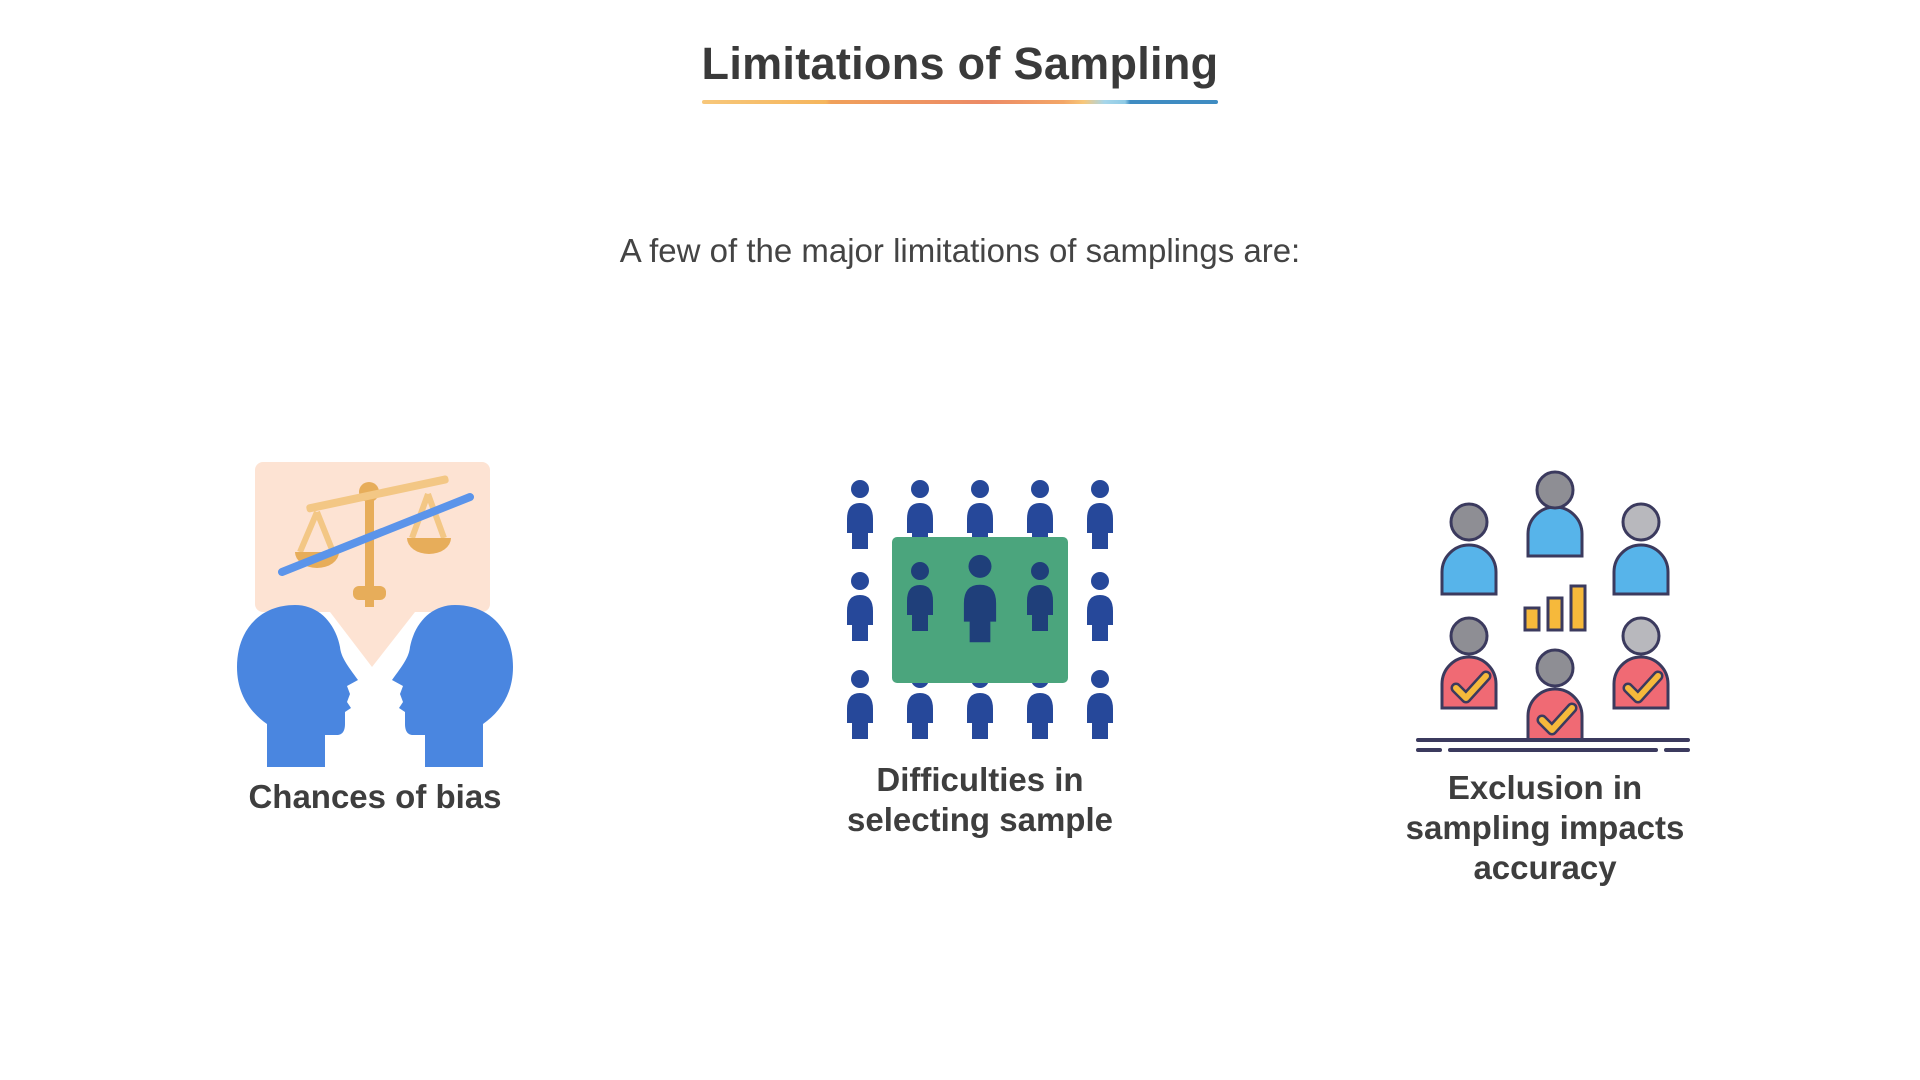  Describe the element at coordinates (980, 799) in the screenshot. I see `item-label-selecting: Difficulties in selecting sample` at that location.